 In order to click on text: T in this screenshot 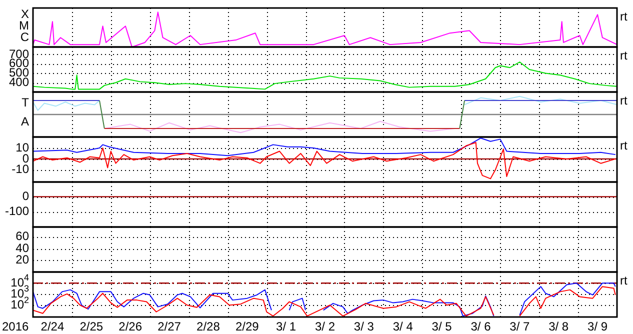, I will do `click(26, 103)`.